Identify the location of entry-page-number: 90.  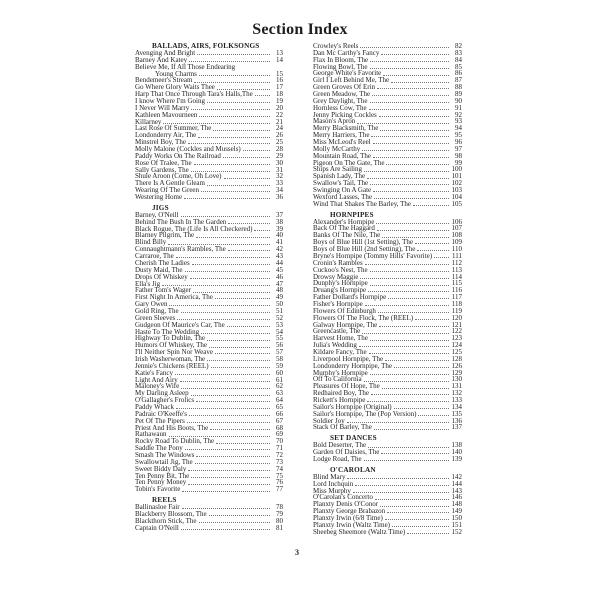
(458, 100).